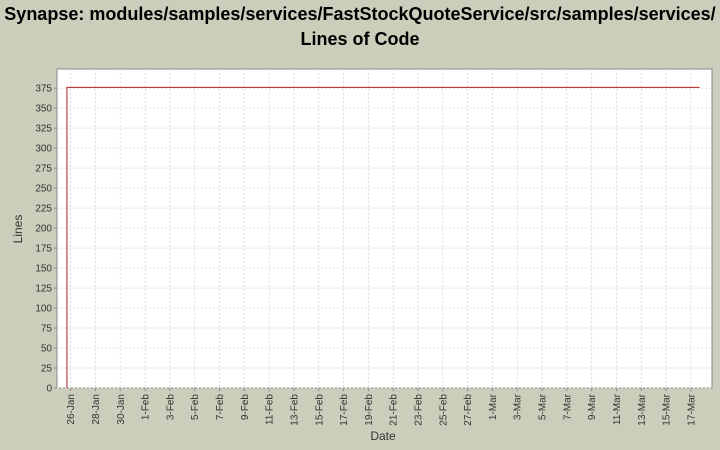 The height and width of the screenshot is (450, 720). I want to click on y-tick-label: 350, so click(43, 109).